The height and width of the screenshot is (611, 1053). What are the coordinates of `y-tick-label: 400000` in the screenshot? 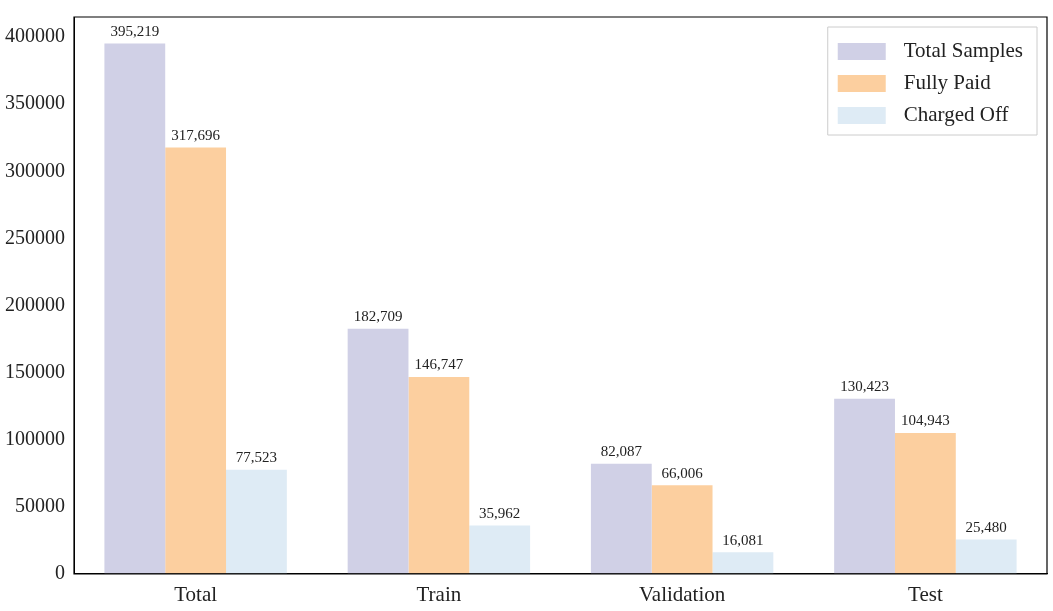 It's located at (35, 35).